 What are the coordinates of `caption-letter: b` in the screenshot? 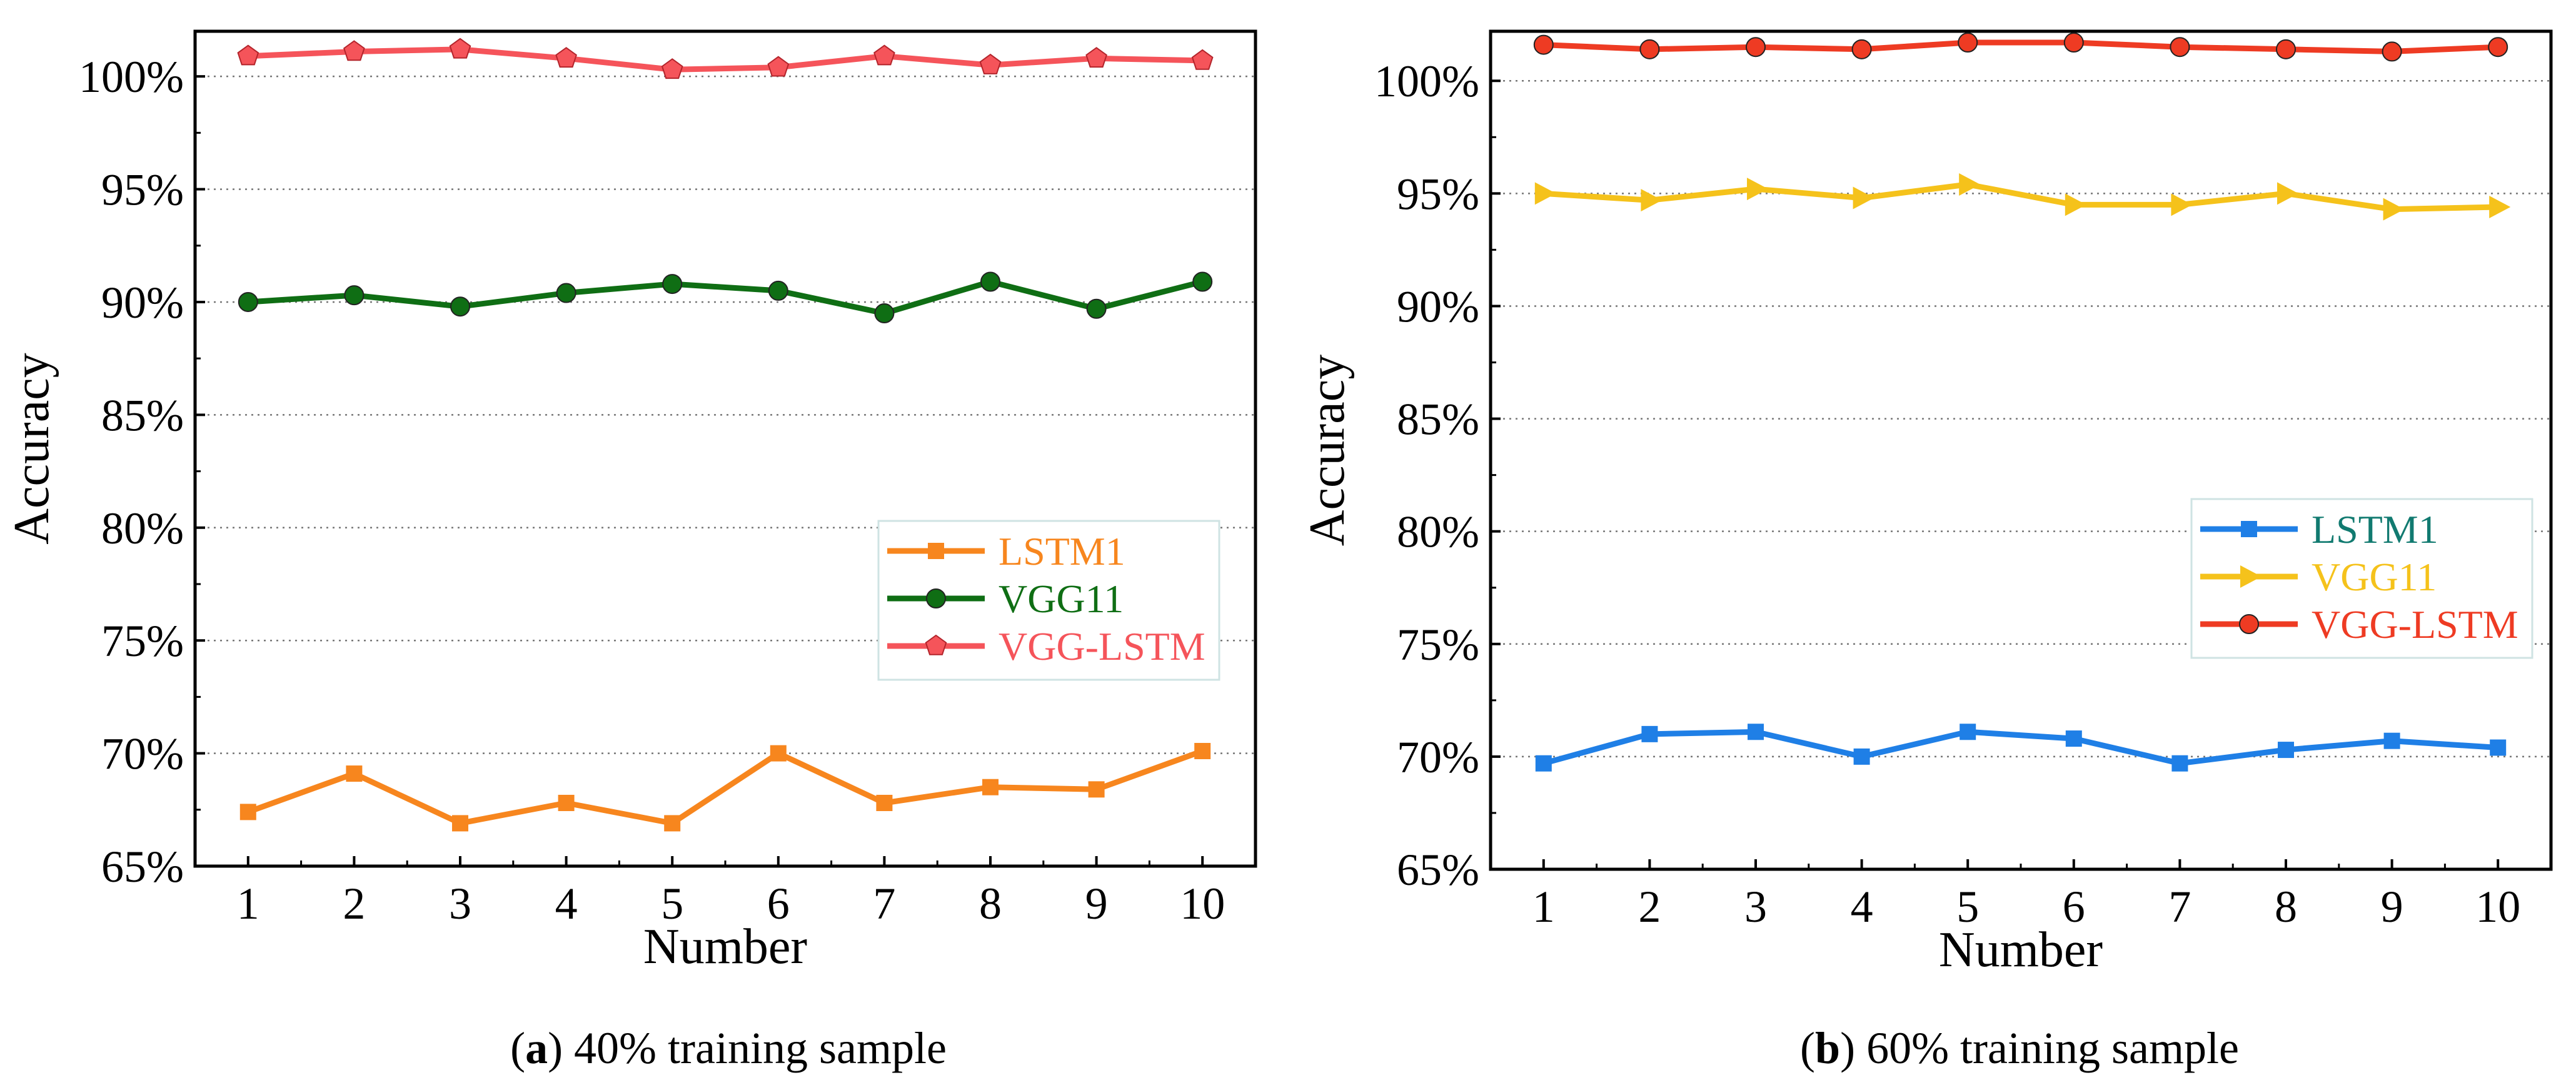 It's located at (1827, 1048).